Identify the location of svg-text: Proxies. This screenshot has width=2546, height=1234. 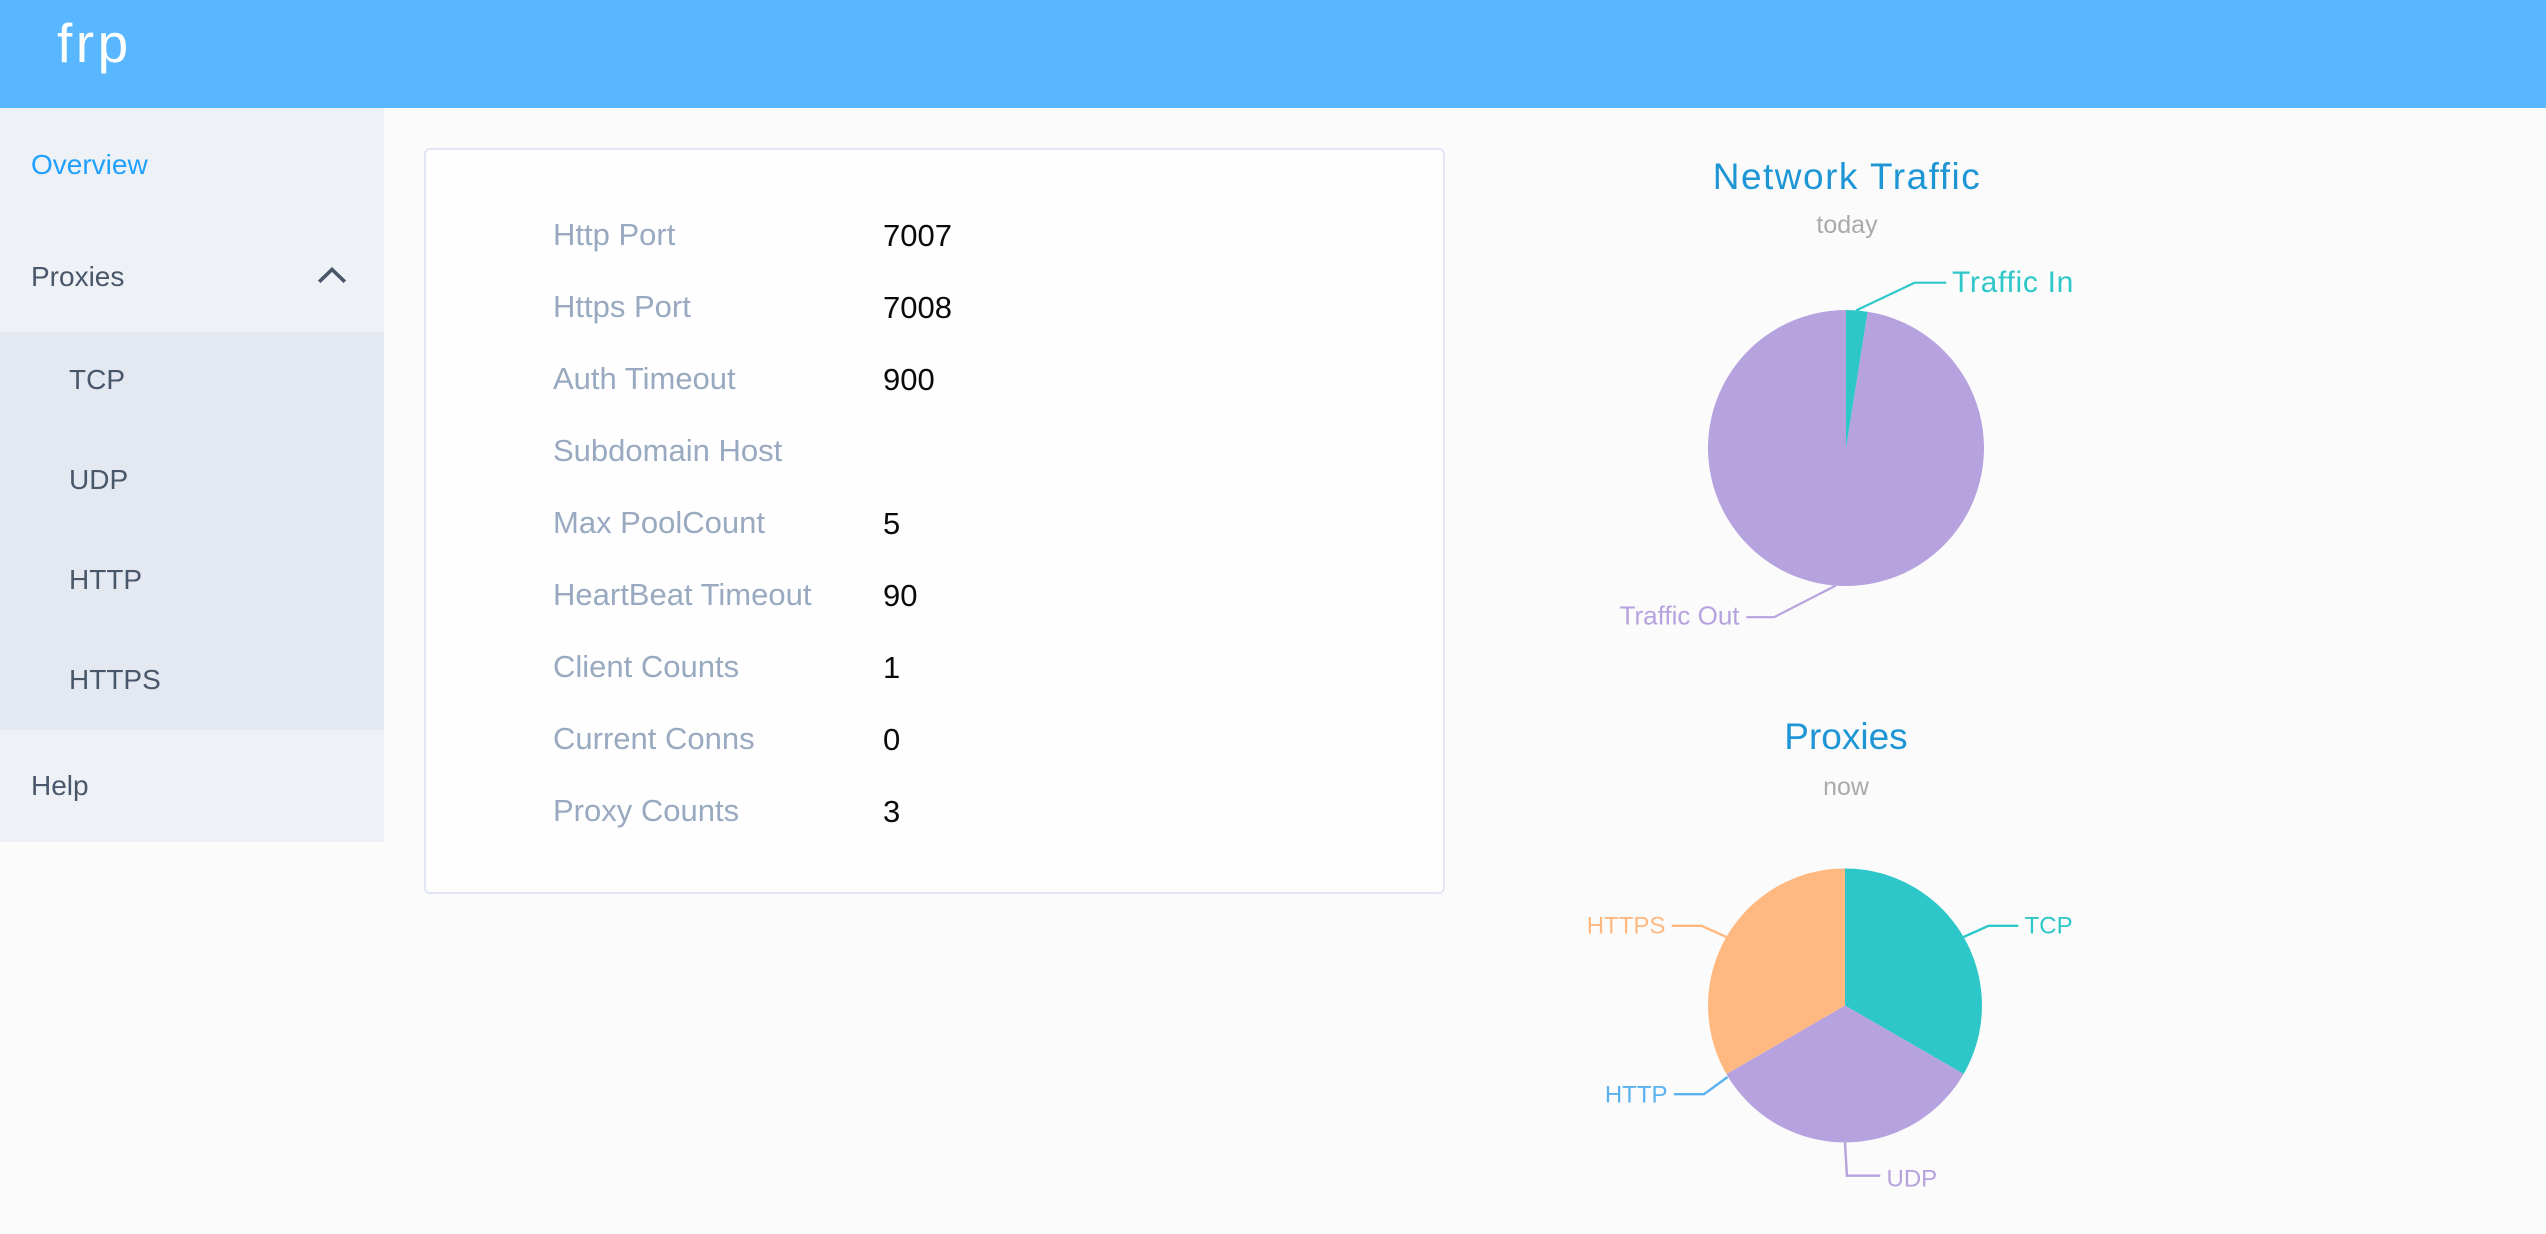
(1845, 736).